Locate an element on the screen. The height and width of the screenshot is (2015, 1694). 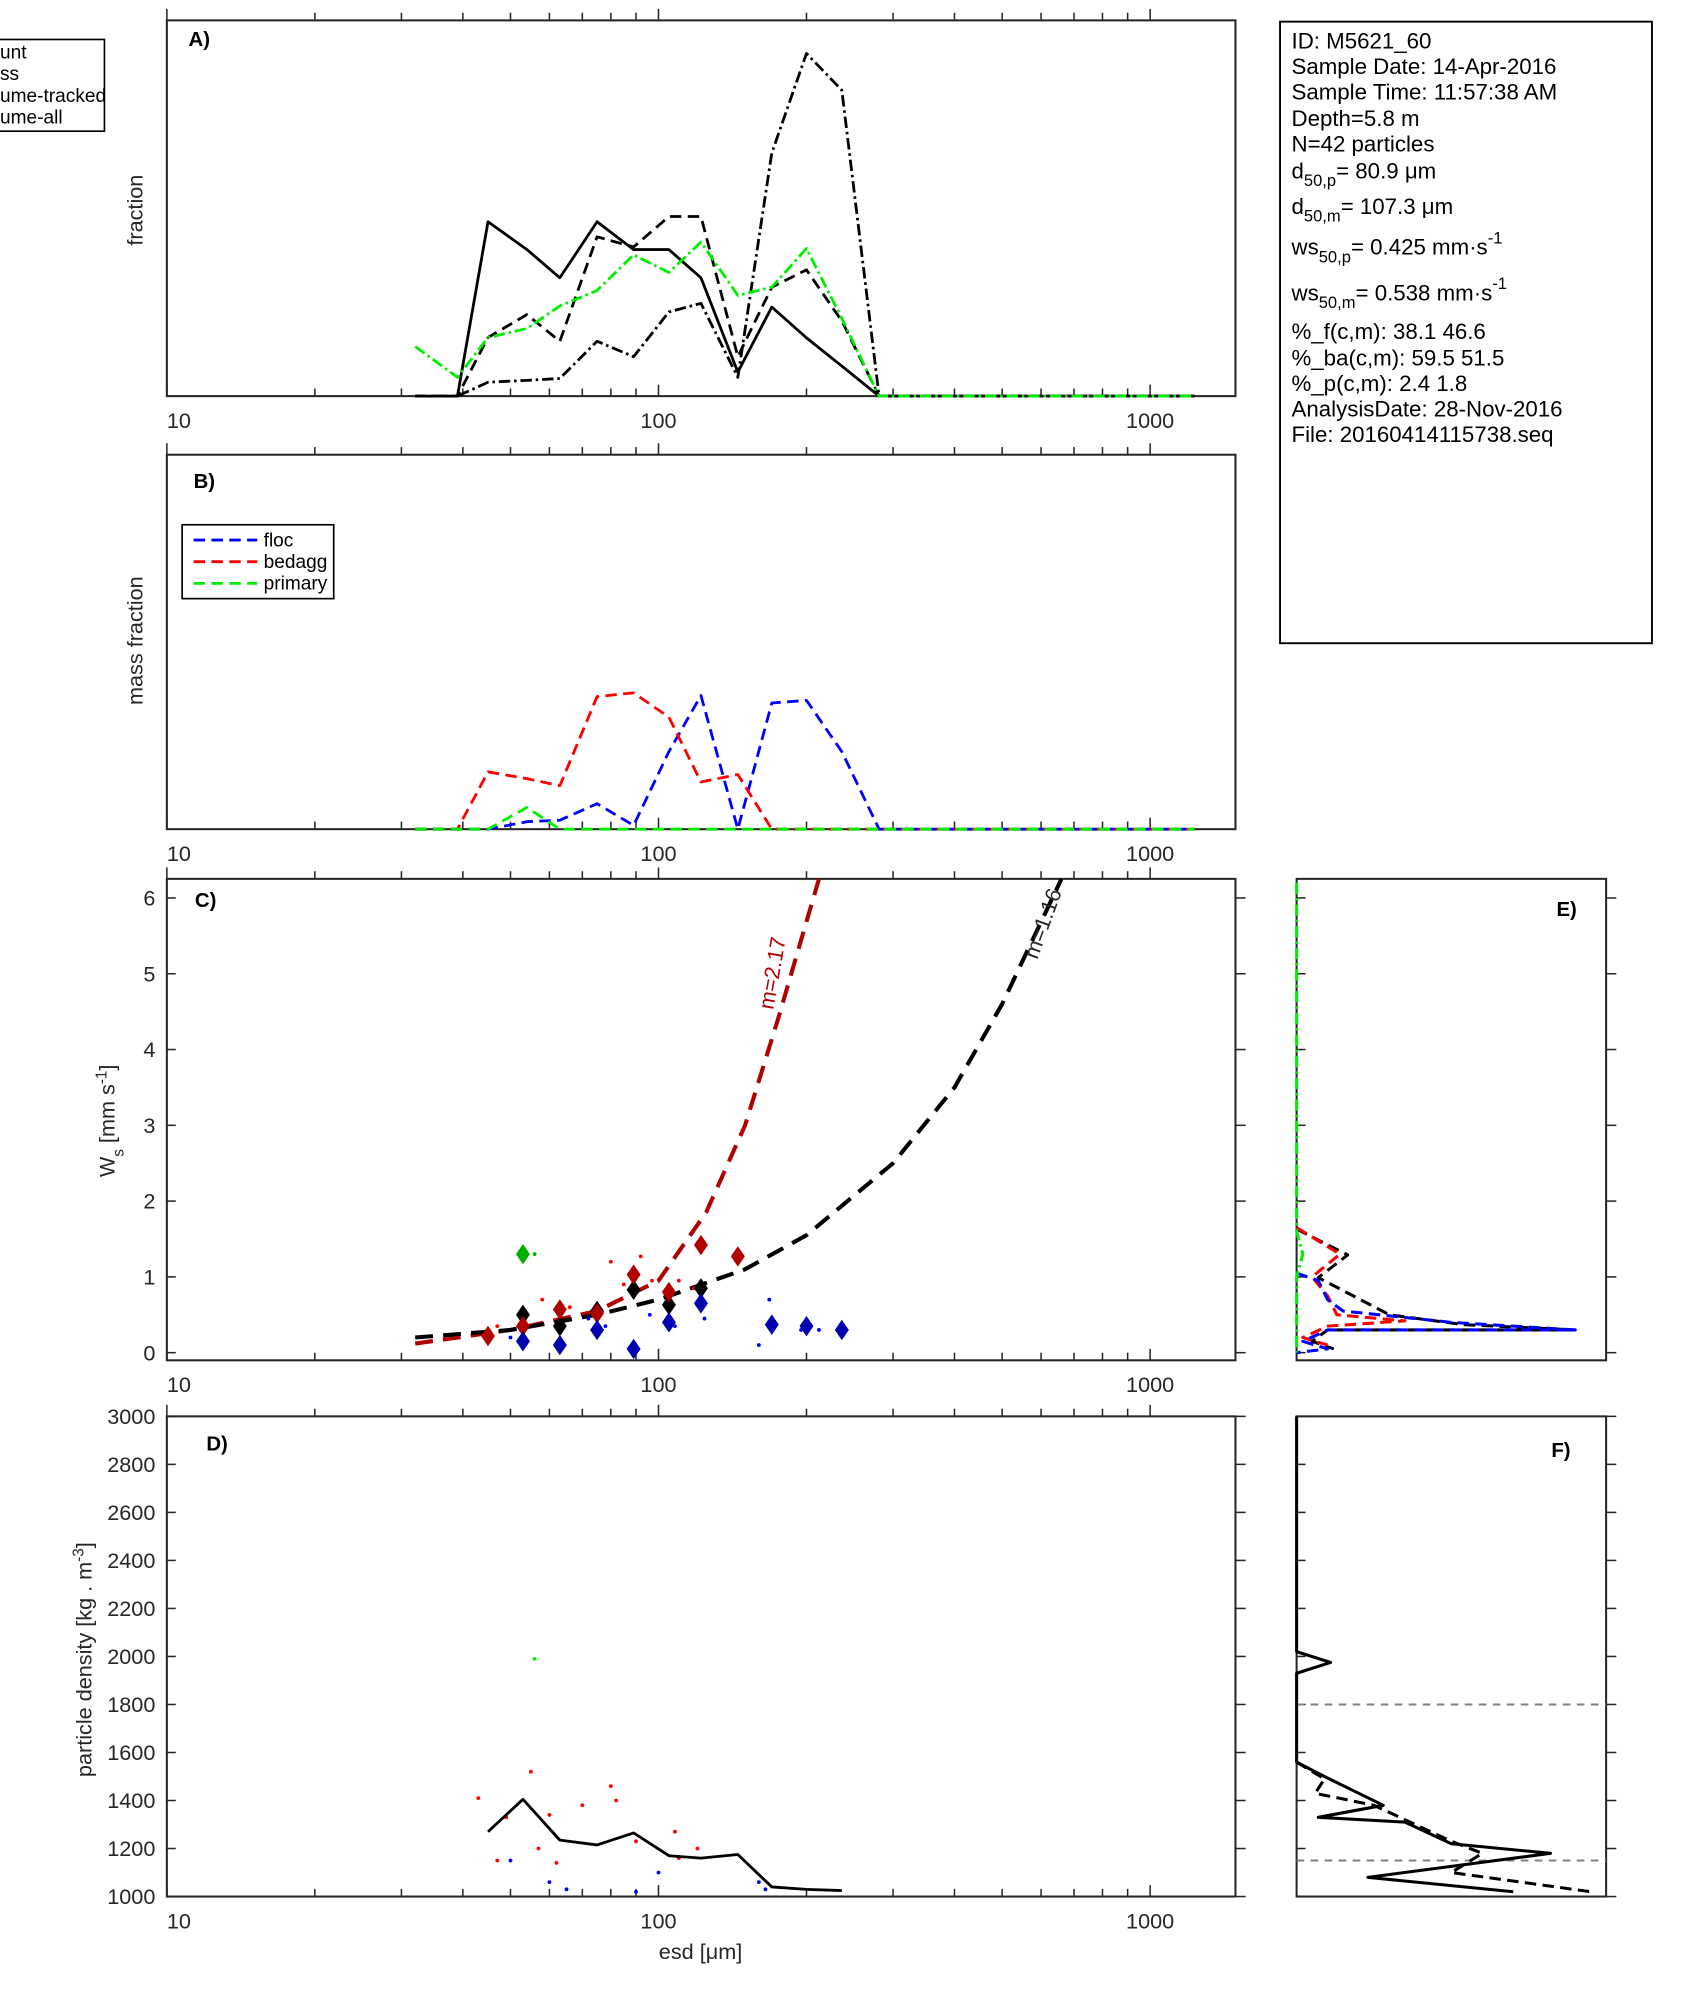
label-main: W is located at coordinates (107, 1166).